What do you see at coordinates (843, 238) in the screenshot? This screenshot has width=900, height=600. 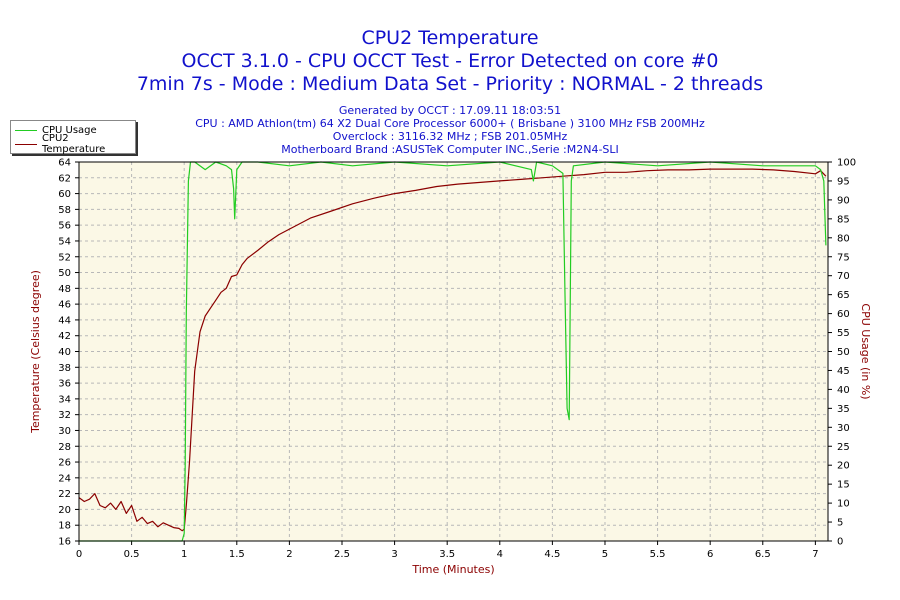 I see `y2-tick-label: 80` at bounding box center [843, 238].